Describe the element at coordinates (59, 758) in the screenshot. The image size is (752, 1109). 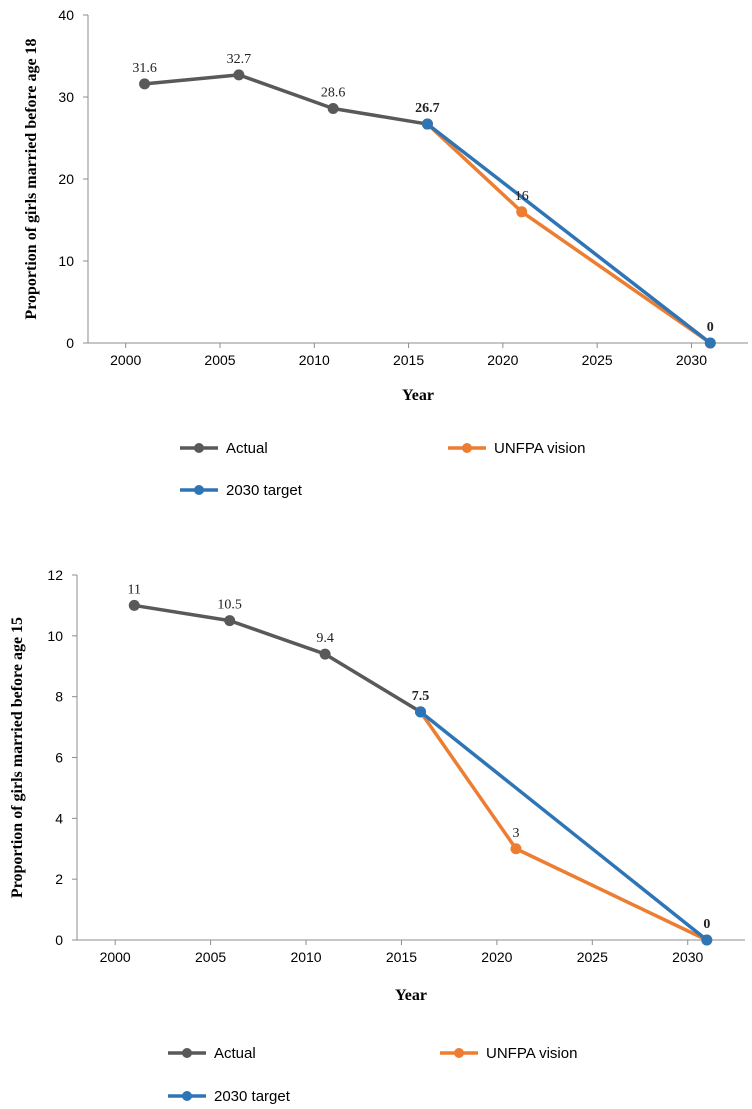
I see `y-tick-label: 6` at that location.